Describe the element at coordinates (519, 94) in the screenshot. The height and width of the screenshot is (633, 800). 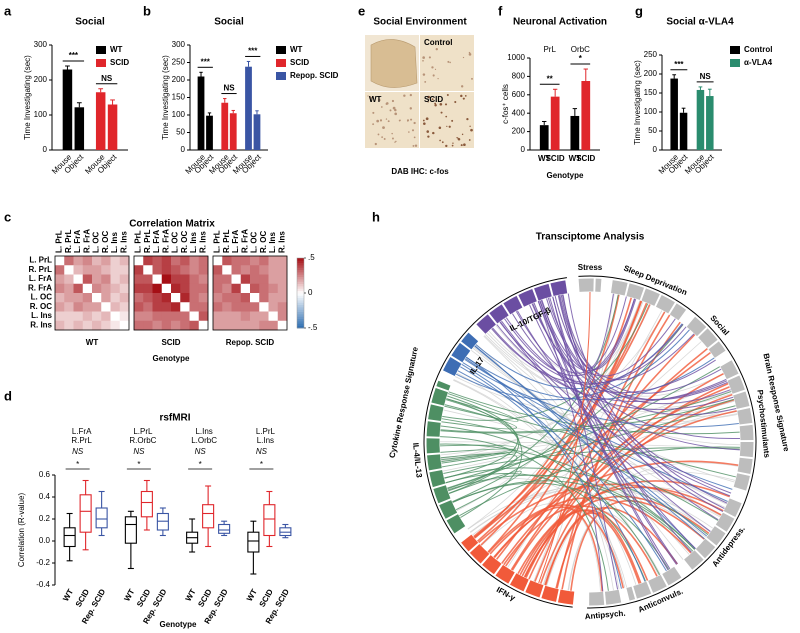
I see `y-tick-label: 600` at that location.